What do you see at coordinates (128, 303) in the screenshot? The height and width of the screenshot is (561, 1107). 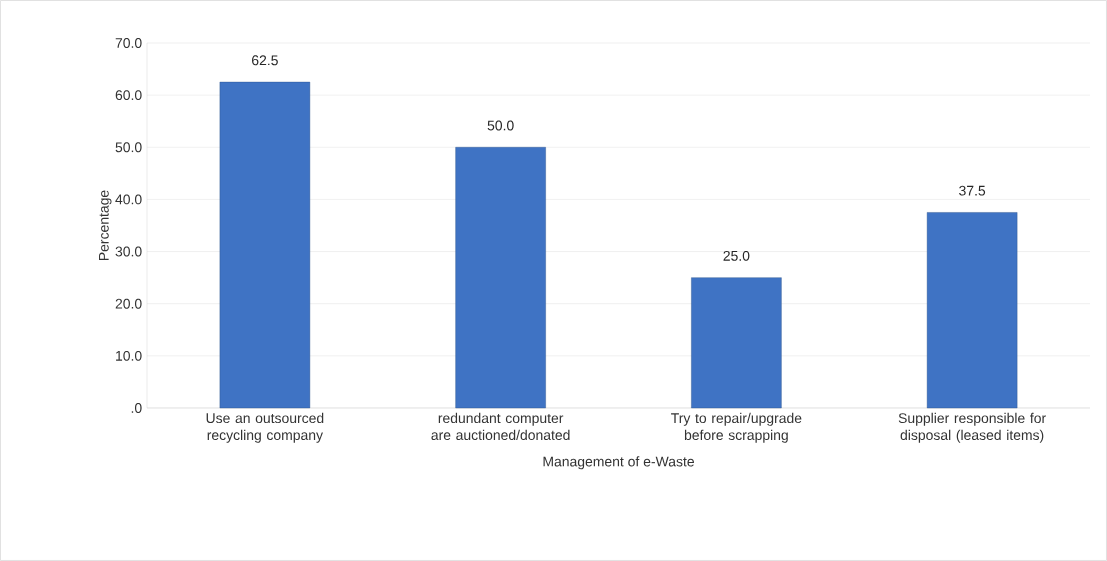 I see `y-tick-label: 20.0` at bounding box center [128, 303].